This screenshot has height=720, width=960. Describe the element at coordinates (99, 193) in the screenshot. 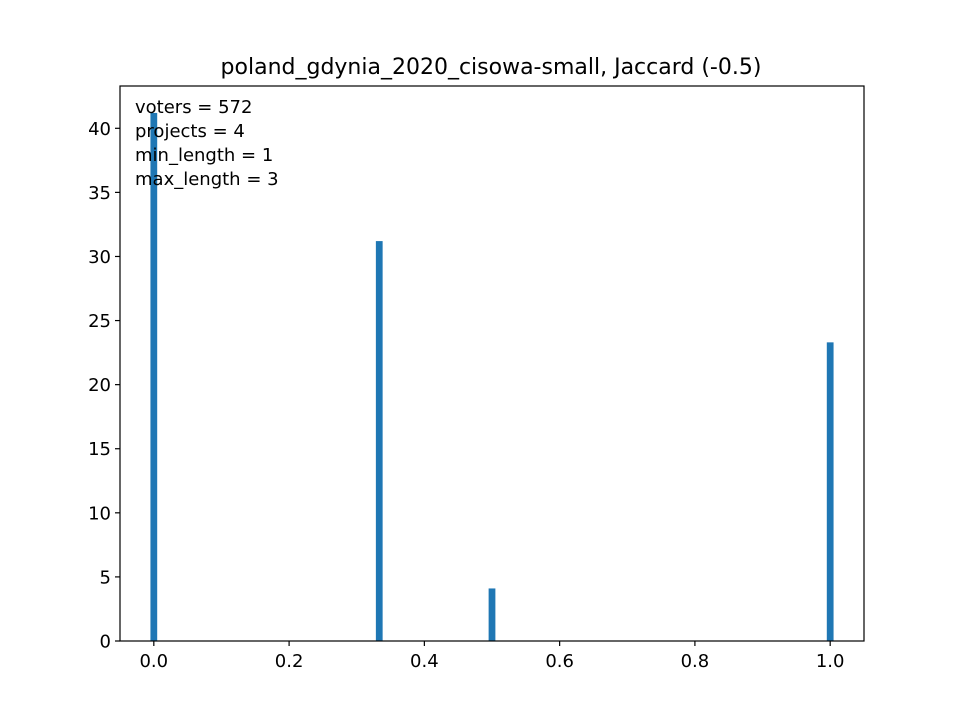

I see `y-tick-label: 35` at that location.